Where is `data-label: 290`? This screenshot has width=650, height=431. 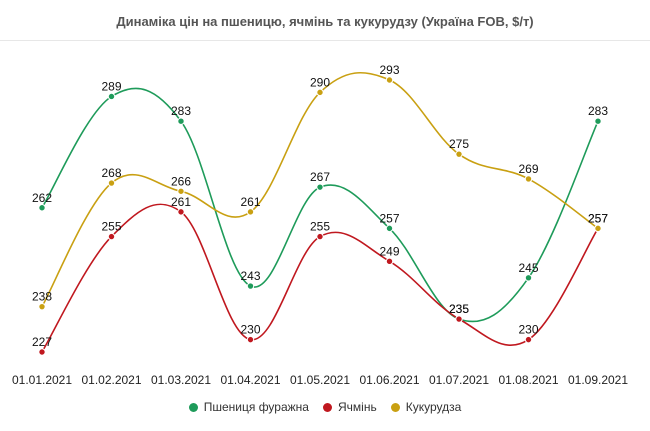
data-label: 290 is located at coordinates (320, 82).